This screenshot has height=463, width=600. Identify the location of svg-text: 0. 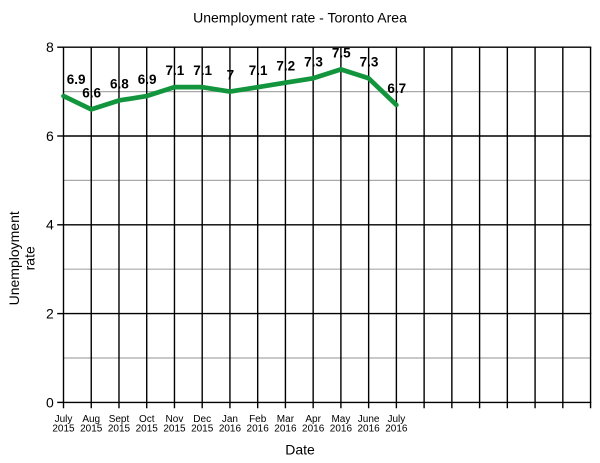
(50, 402).